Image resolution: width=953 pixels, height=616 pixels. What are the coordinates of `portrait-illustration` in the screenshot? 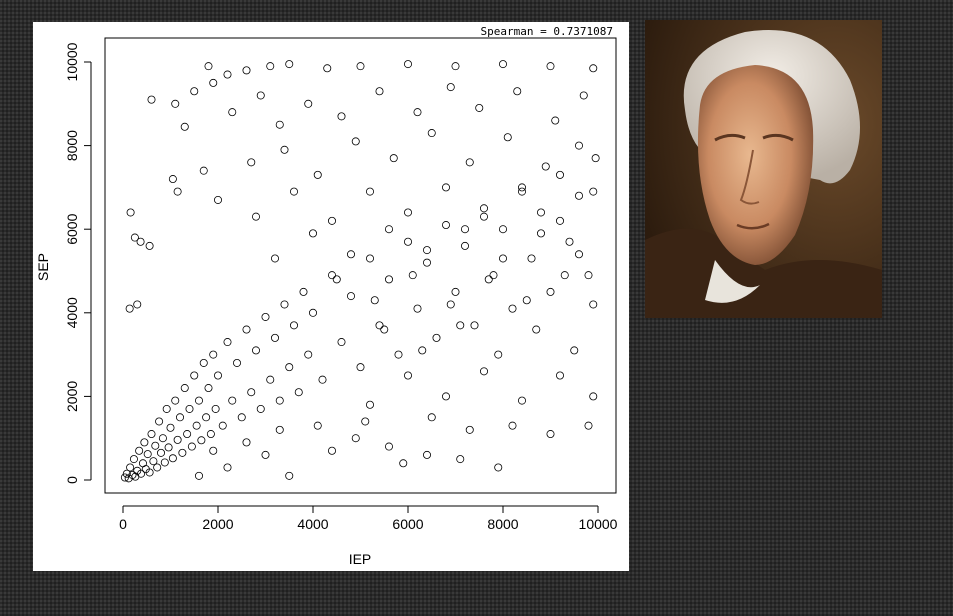 It's located at (763, 169).